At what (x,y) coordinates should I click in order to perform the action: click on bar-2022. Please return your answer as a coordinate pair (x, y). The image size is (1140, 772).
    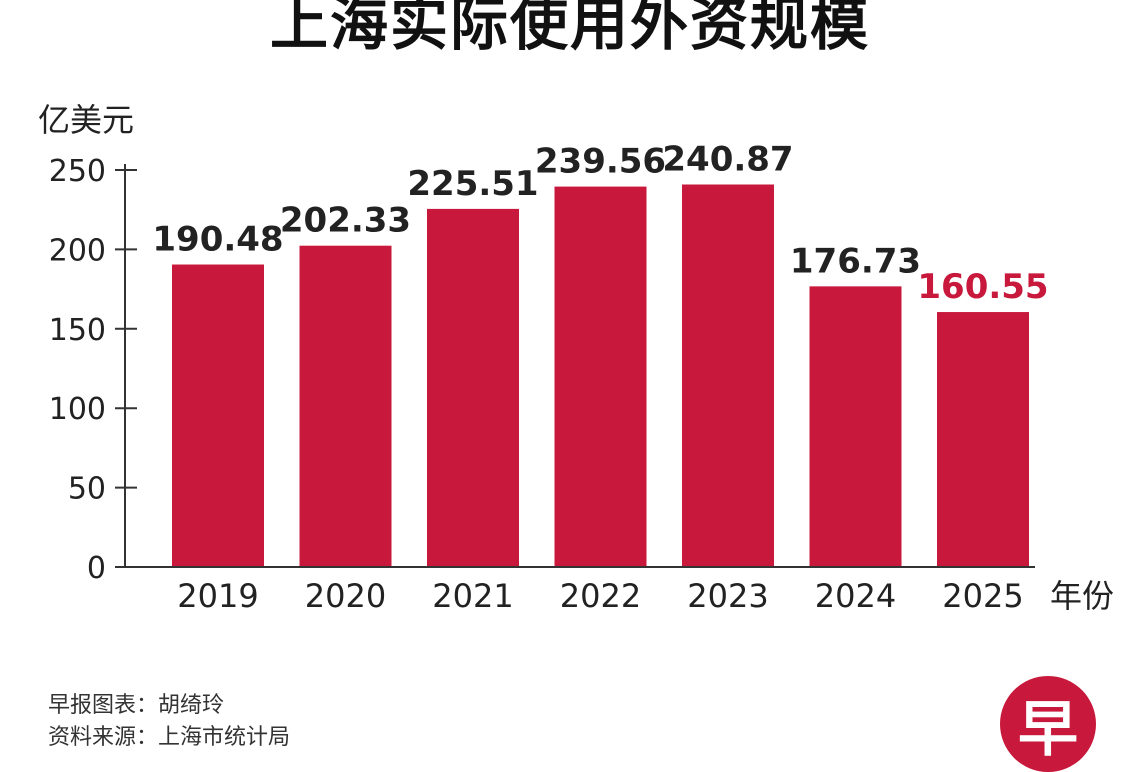
    Looking at the image, I should click on (600, 376).